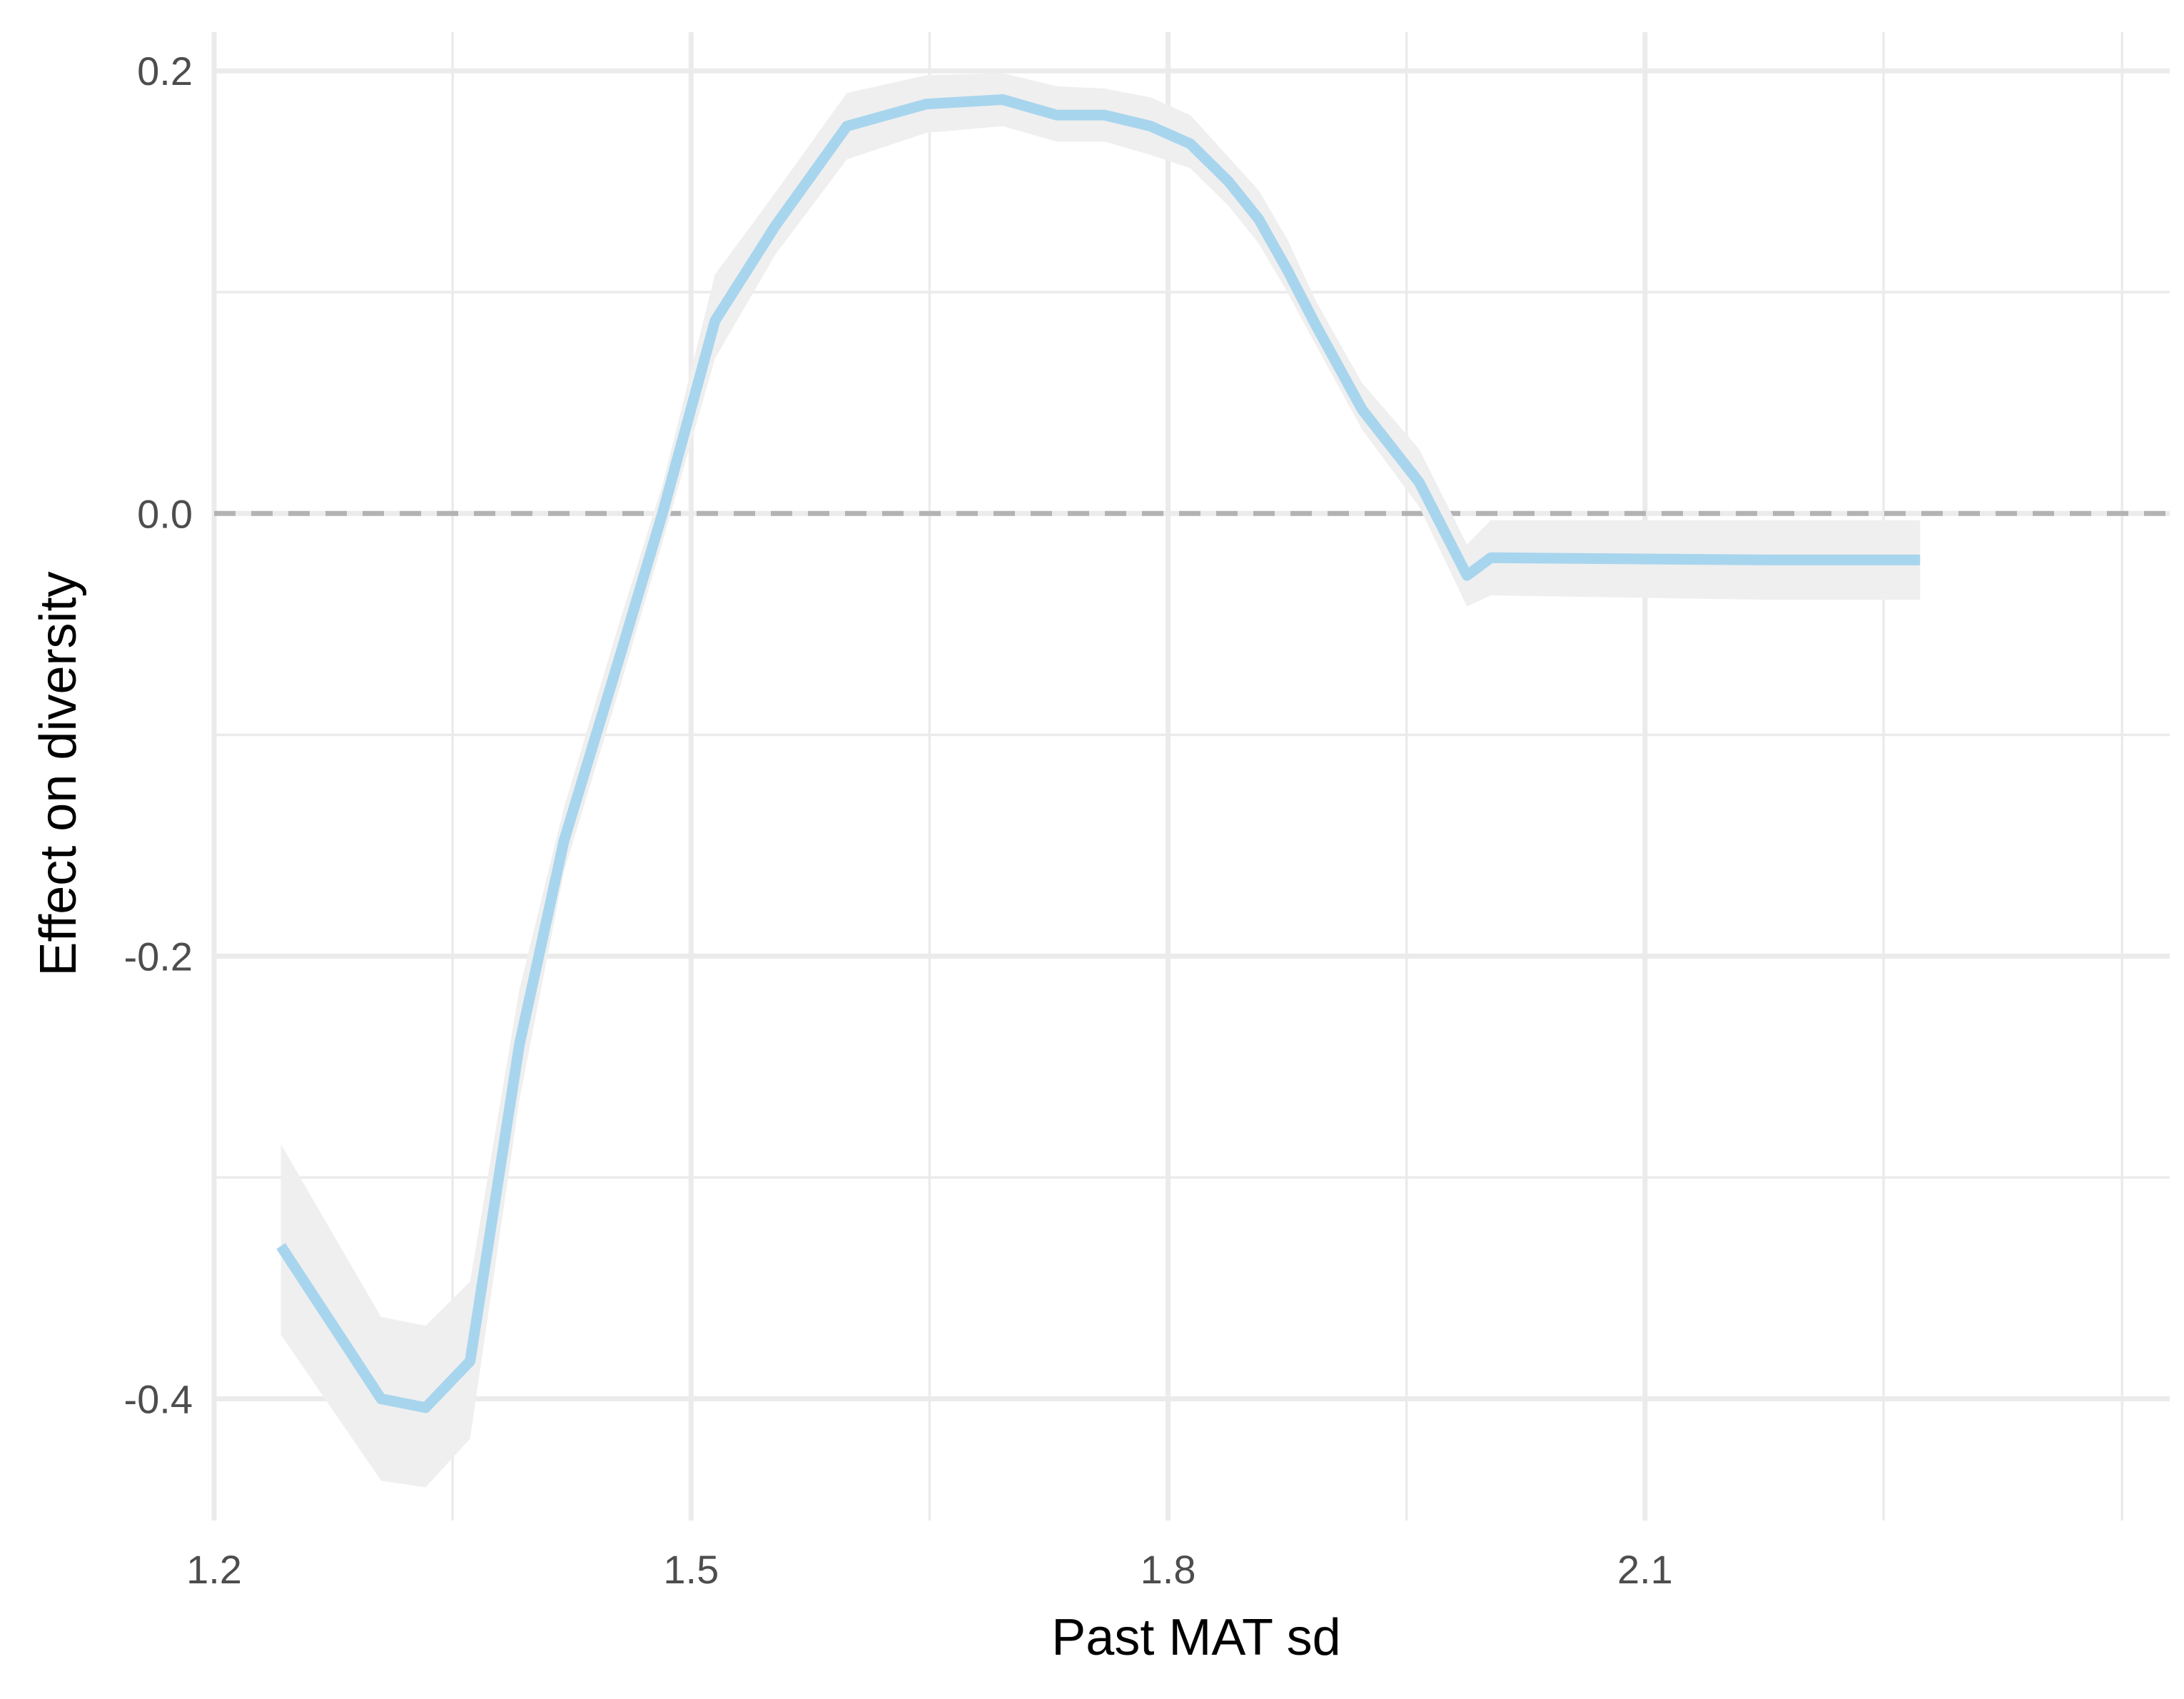 Image resolution: width=2184 pixels, height=1699 pixels. I want to click on y-tick-labels: -0.4 -0.2 0.0 0.2, so click(158, 735).